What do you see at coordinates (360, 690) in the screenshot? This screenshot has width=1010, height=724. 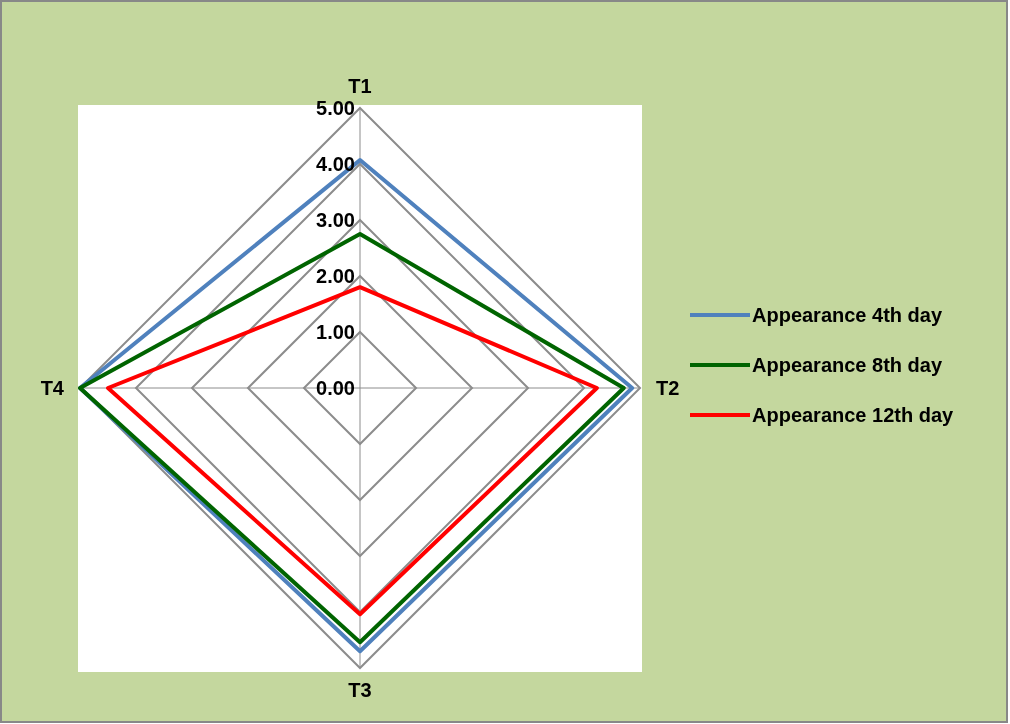 I see `spoke-label: T3` at bounding box center [360, 690].